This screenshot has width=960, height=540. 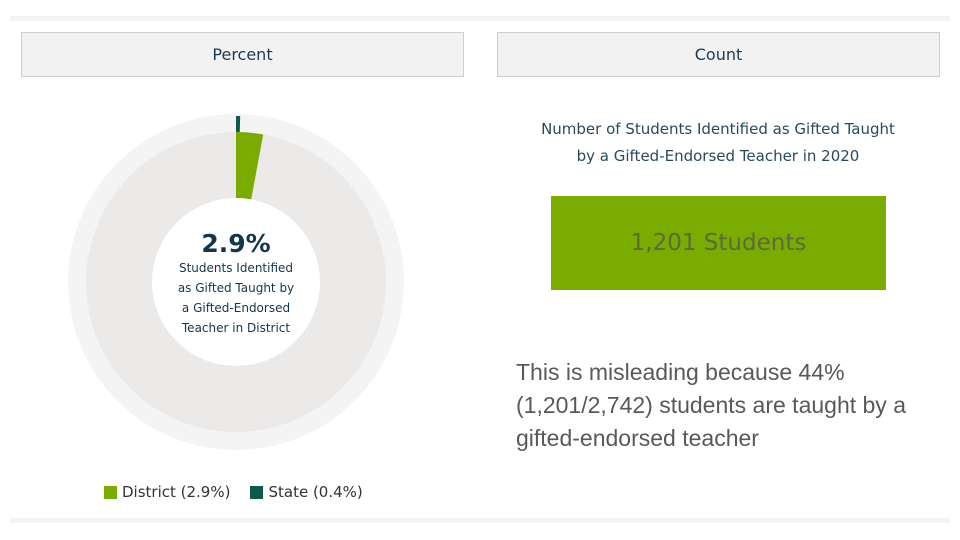 What do you see at coordinates (718, 156) in the screenshot?
I see `count-title-line: by a Gifted-Endorsed Teacher in 2020` at bounding box center [718, 156].